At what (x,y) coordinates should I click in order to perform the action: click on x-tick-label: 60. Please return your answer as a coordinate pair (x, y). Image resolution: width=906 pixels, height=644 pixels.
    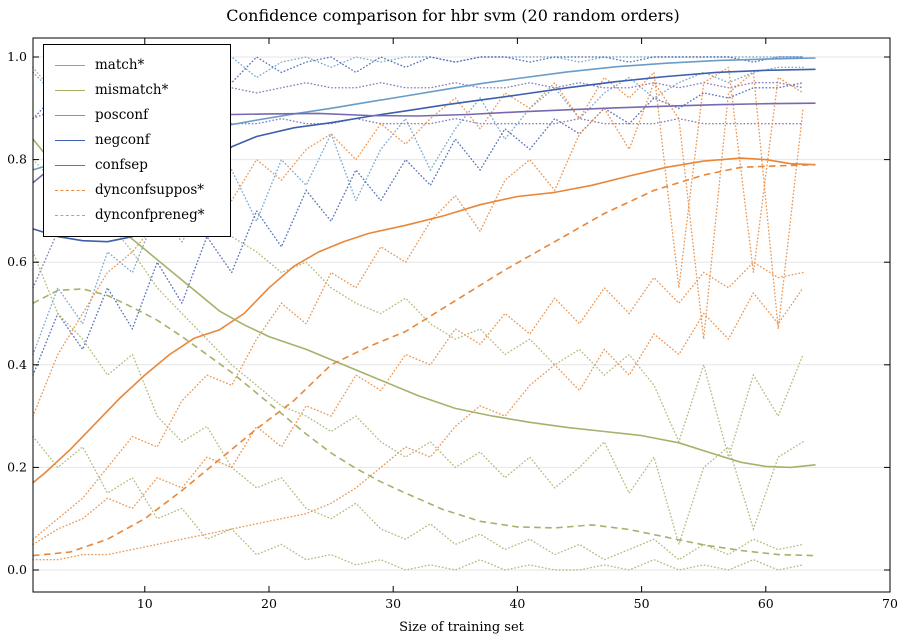
    Looking at the image, I should click on (766, 603).